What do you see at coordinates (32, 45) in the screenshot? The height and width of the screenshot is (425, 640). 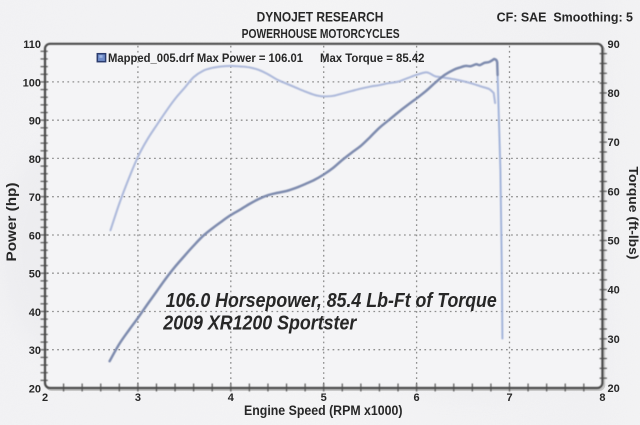 I see `svg-text: 110` at bounding box center [32, 45].